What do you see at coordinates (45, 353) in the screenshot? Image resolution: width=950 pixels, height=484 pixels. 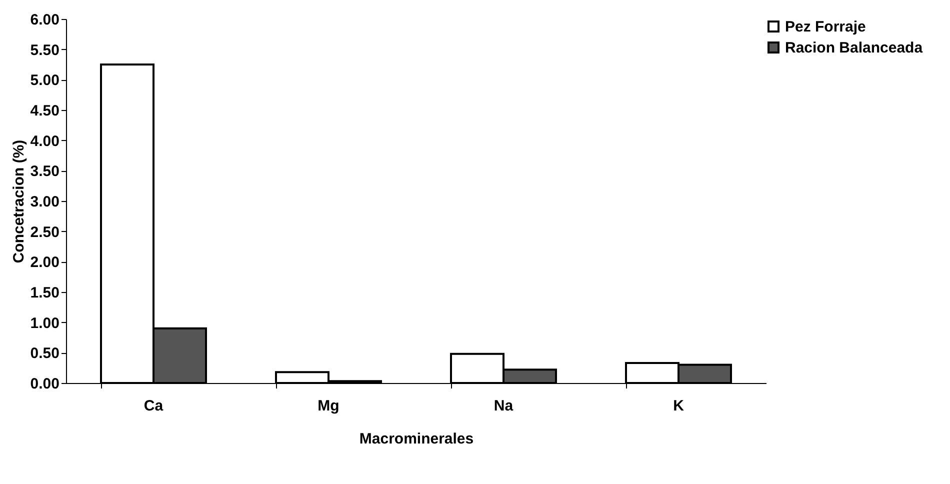 I see `y-tick-label: 0.50` at bounding box center [45, 353].